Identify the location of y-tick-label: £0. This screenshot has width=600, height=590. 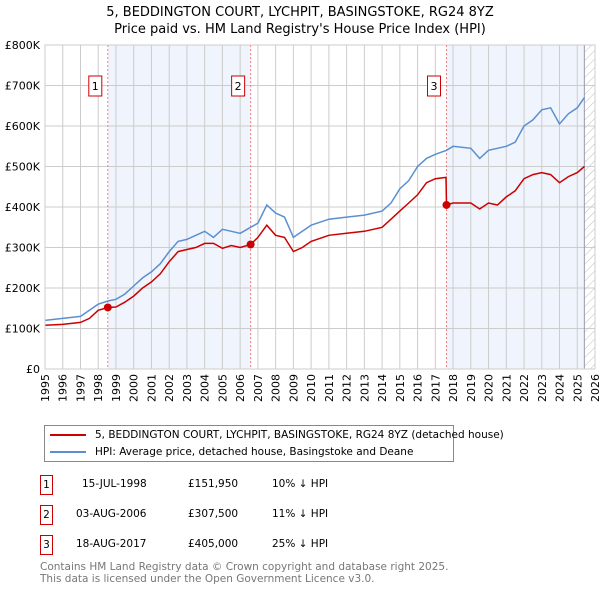
(33, 369).